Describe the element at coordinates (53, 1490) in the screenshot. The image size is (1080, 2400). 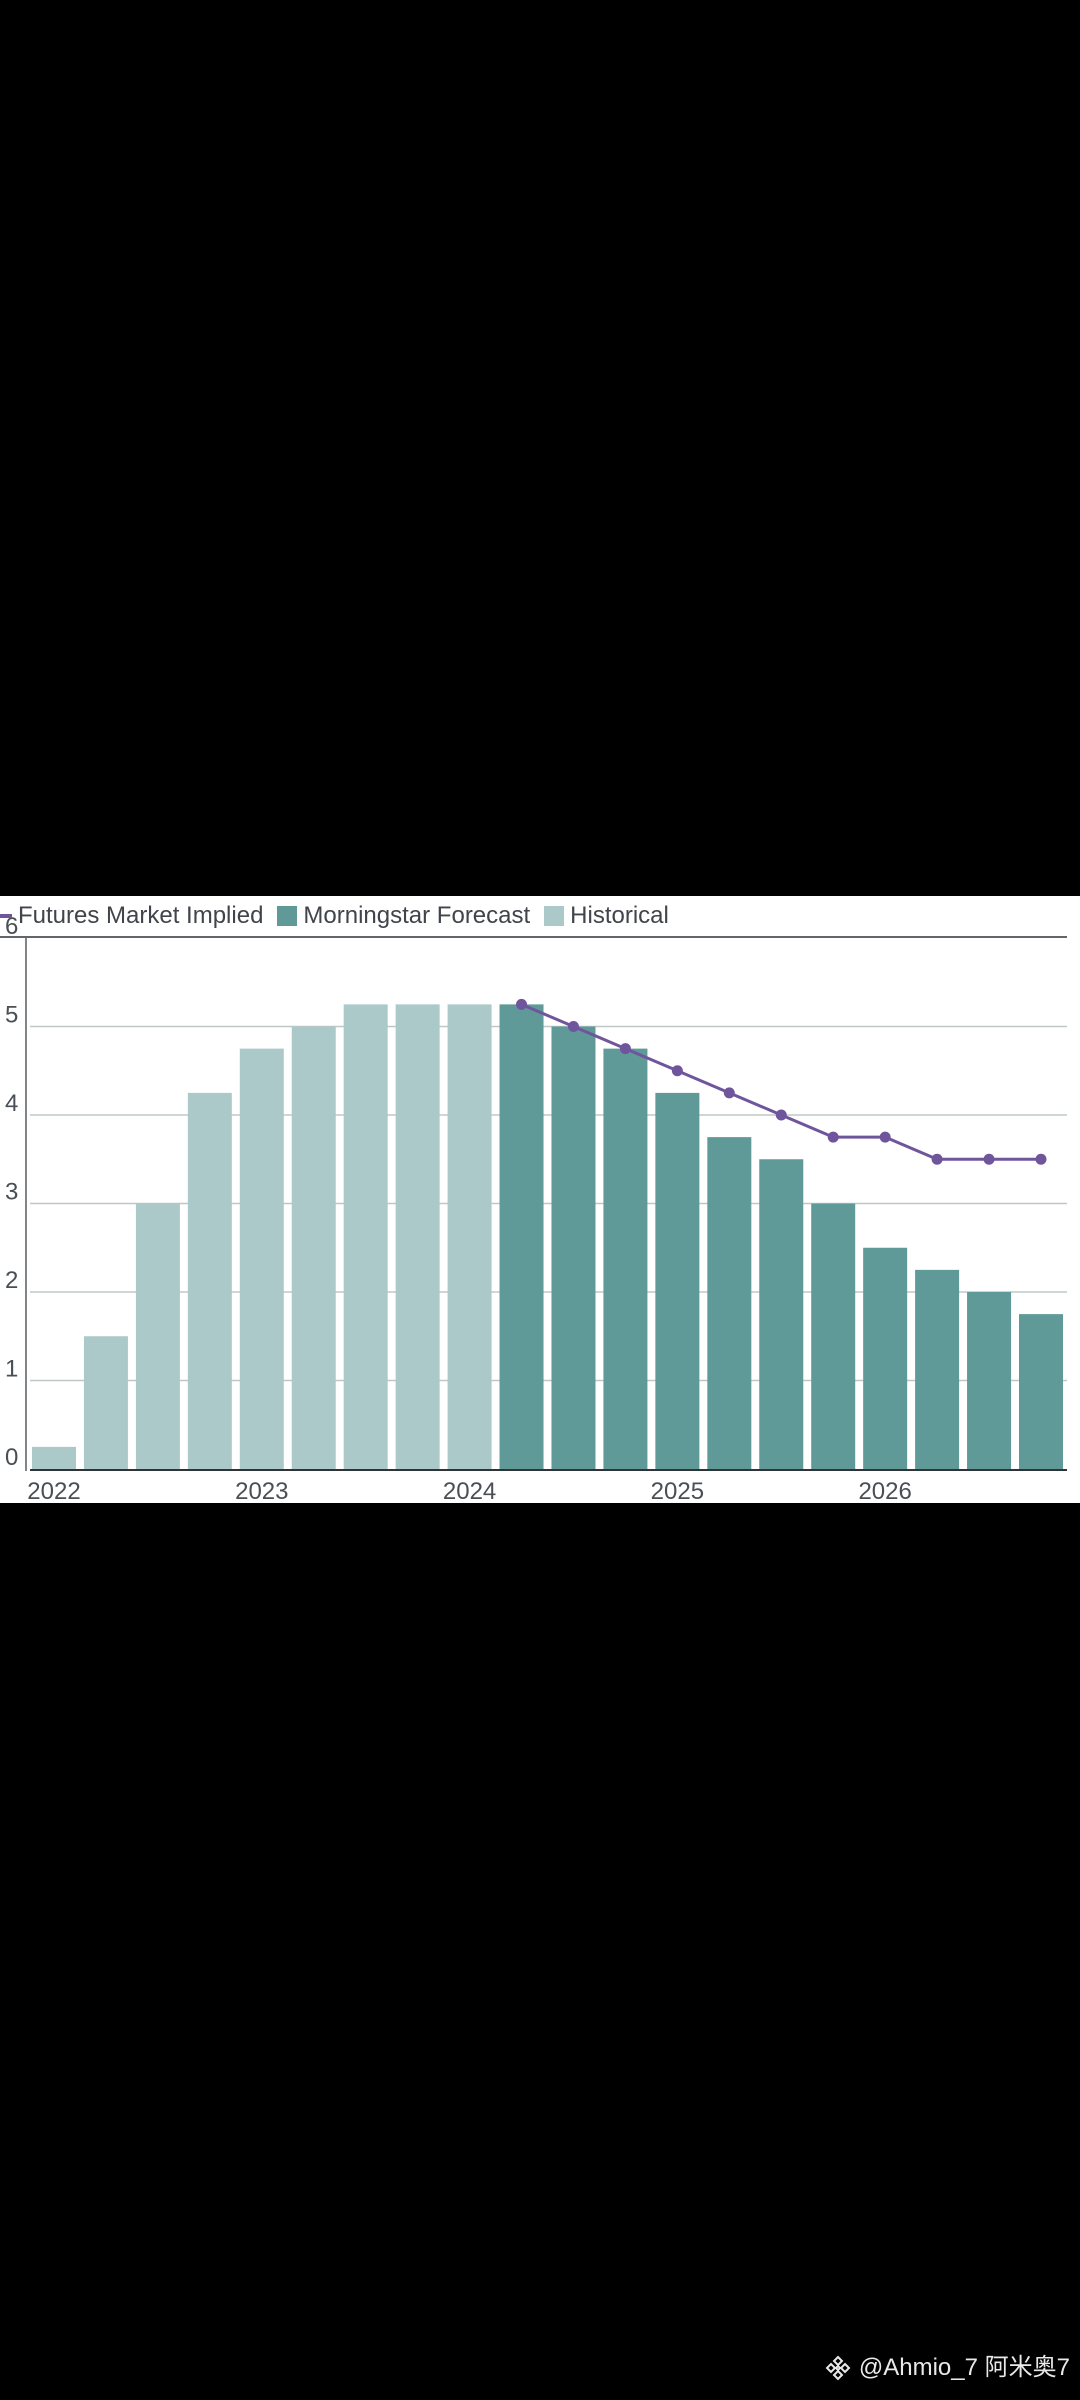
I see `x-tick-label-2022: 2022` at that location.